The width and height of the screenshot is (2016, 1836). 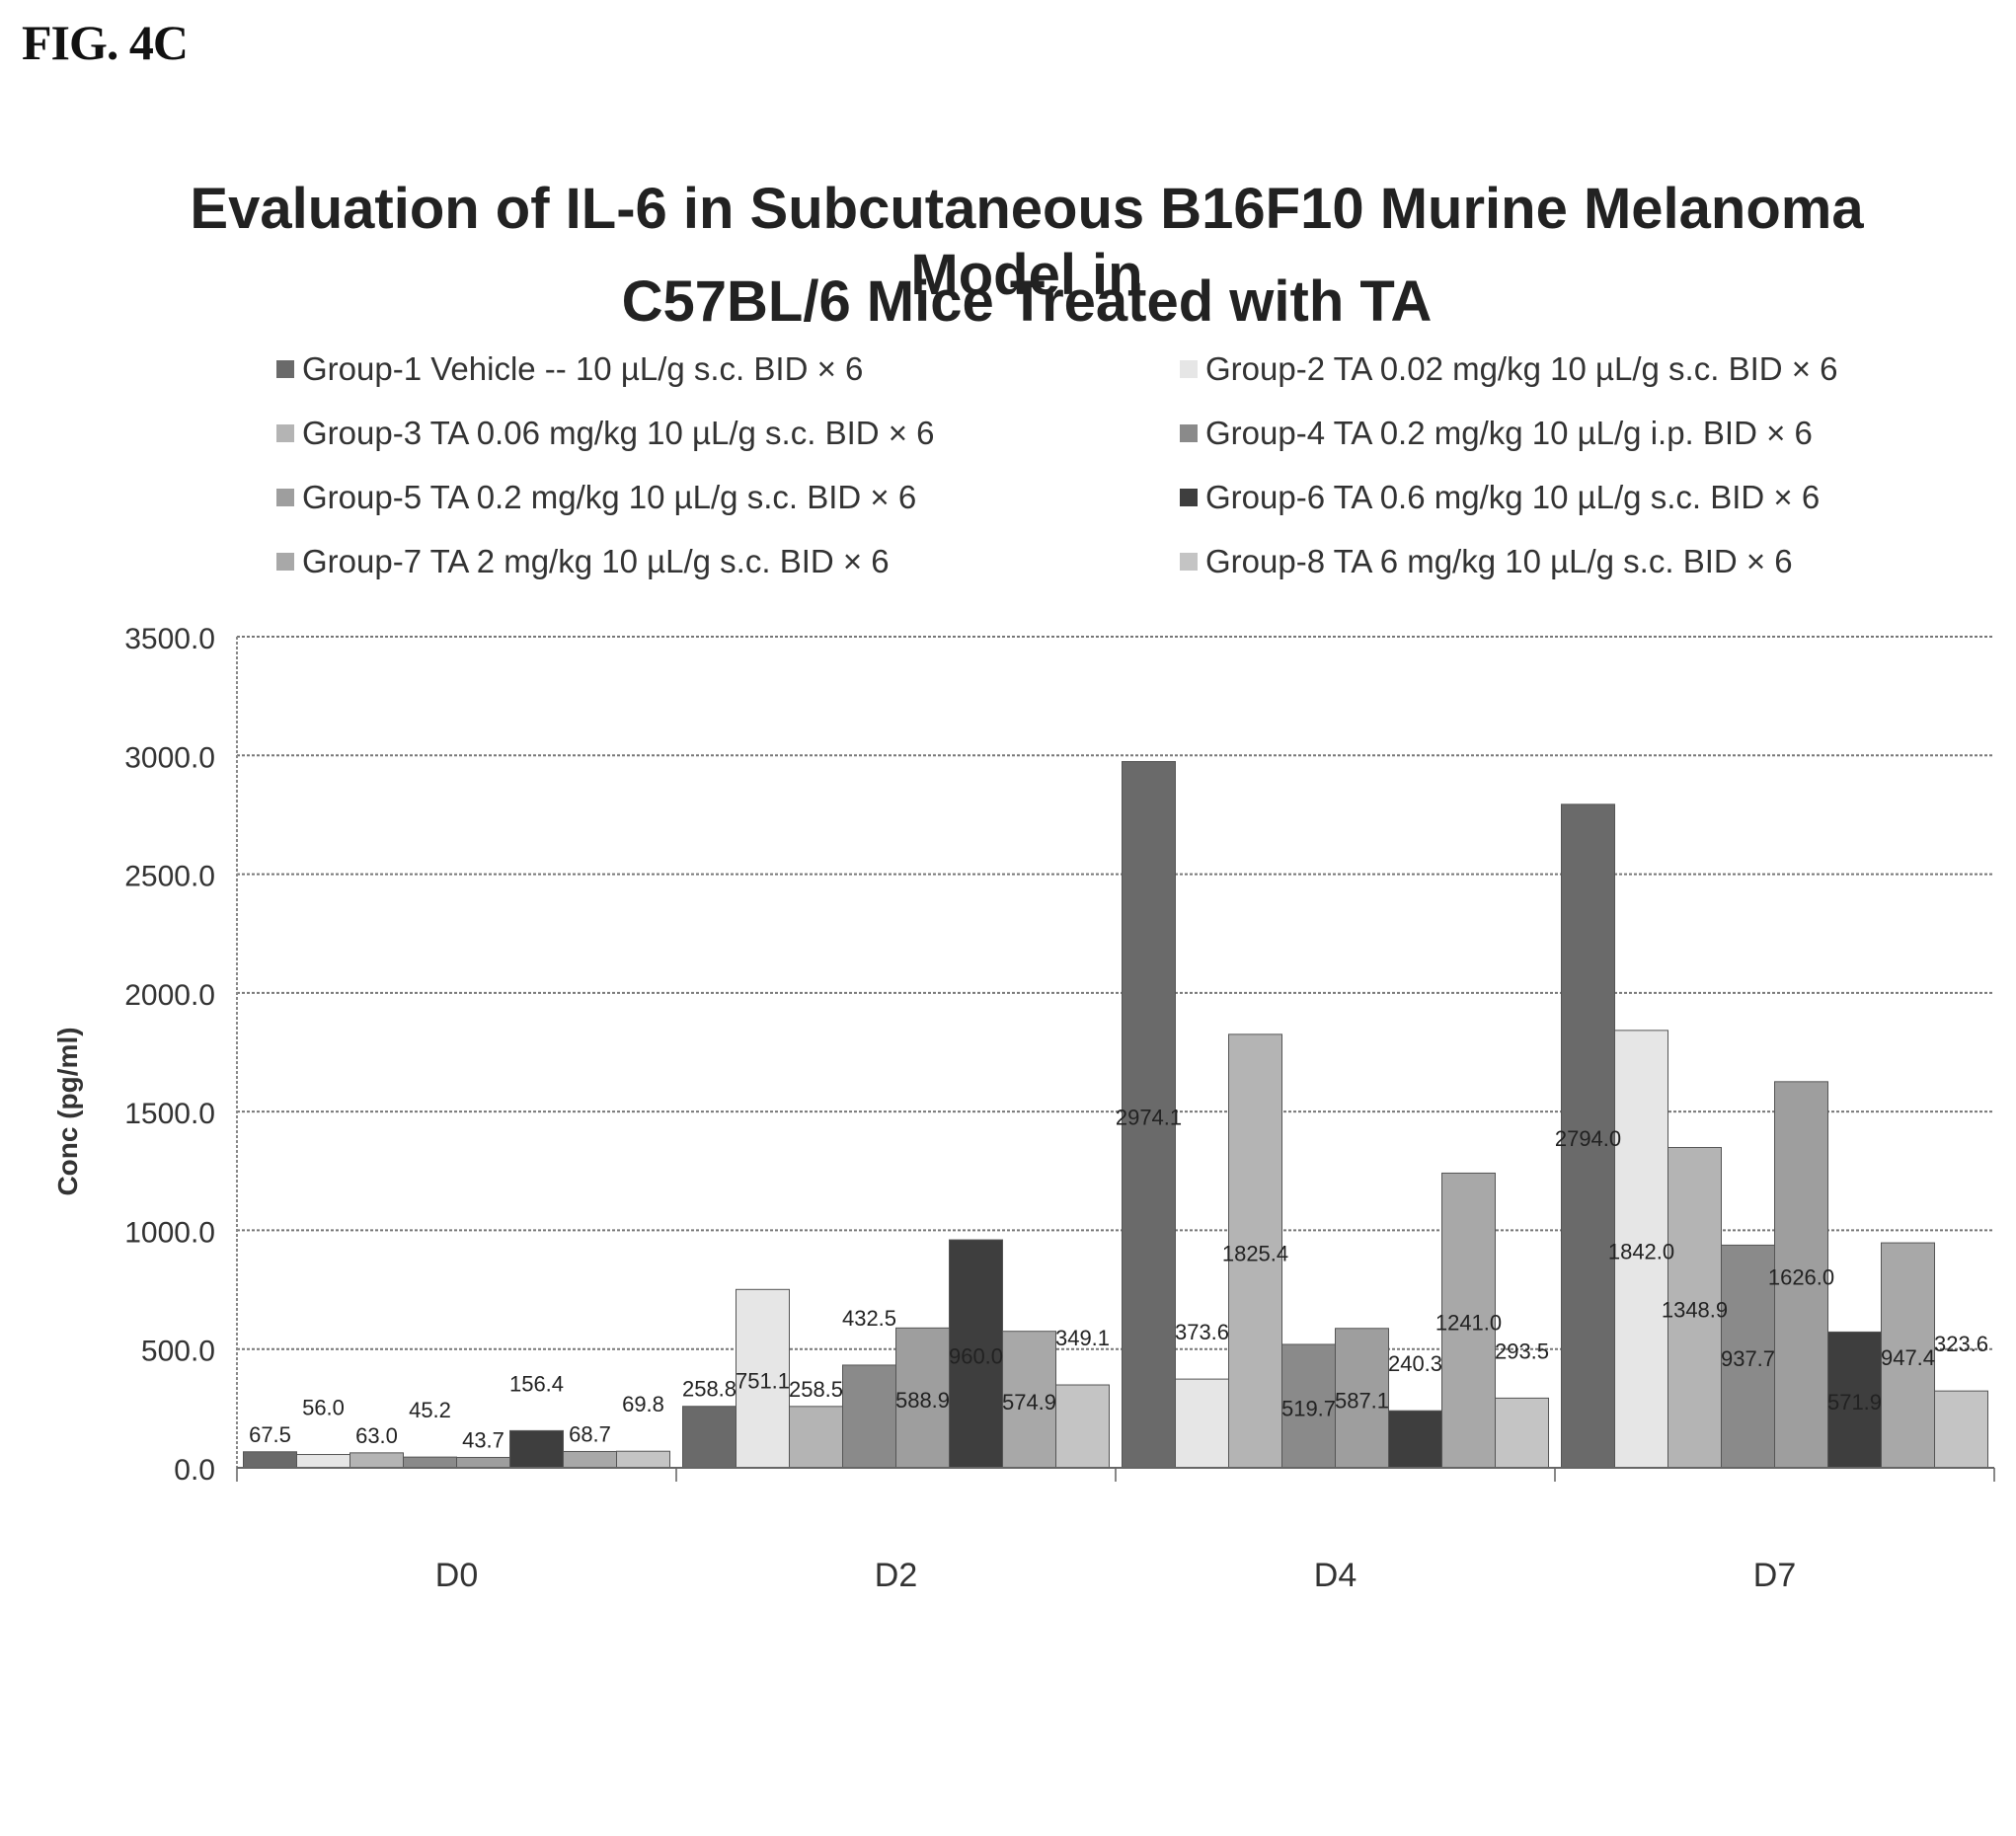 I want to click on y-tick-label: 0.0, so click(x=194, y=1470).